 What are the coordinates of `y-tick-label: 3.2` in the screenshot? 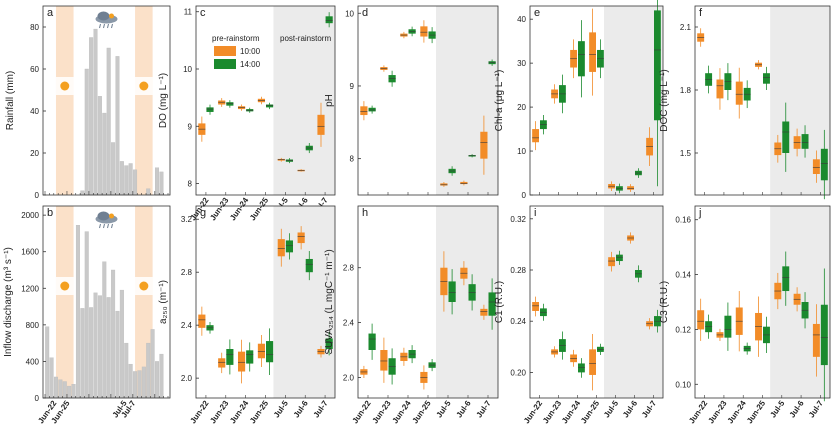 It's located at (187, 219).